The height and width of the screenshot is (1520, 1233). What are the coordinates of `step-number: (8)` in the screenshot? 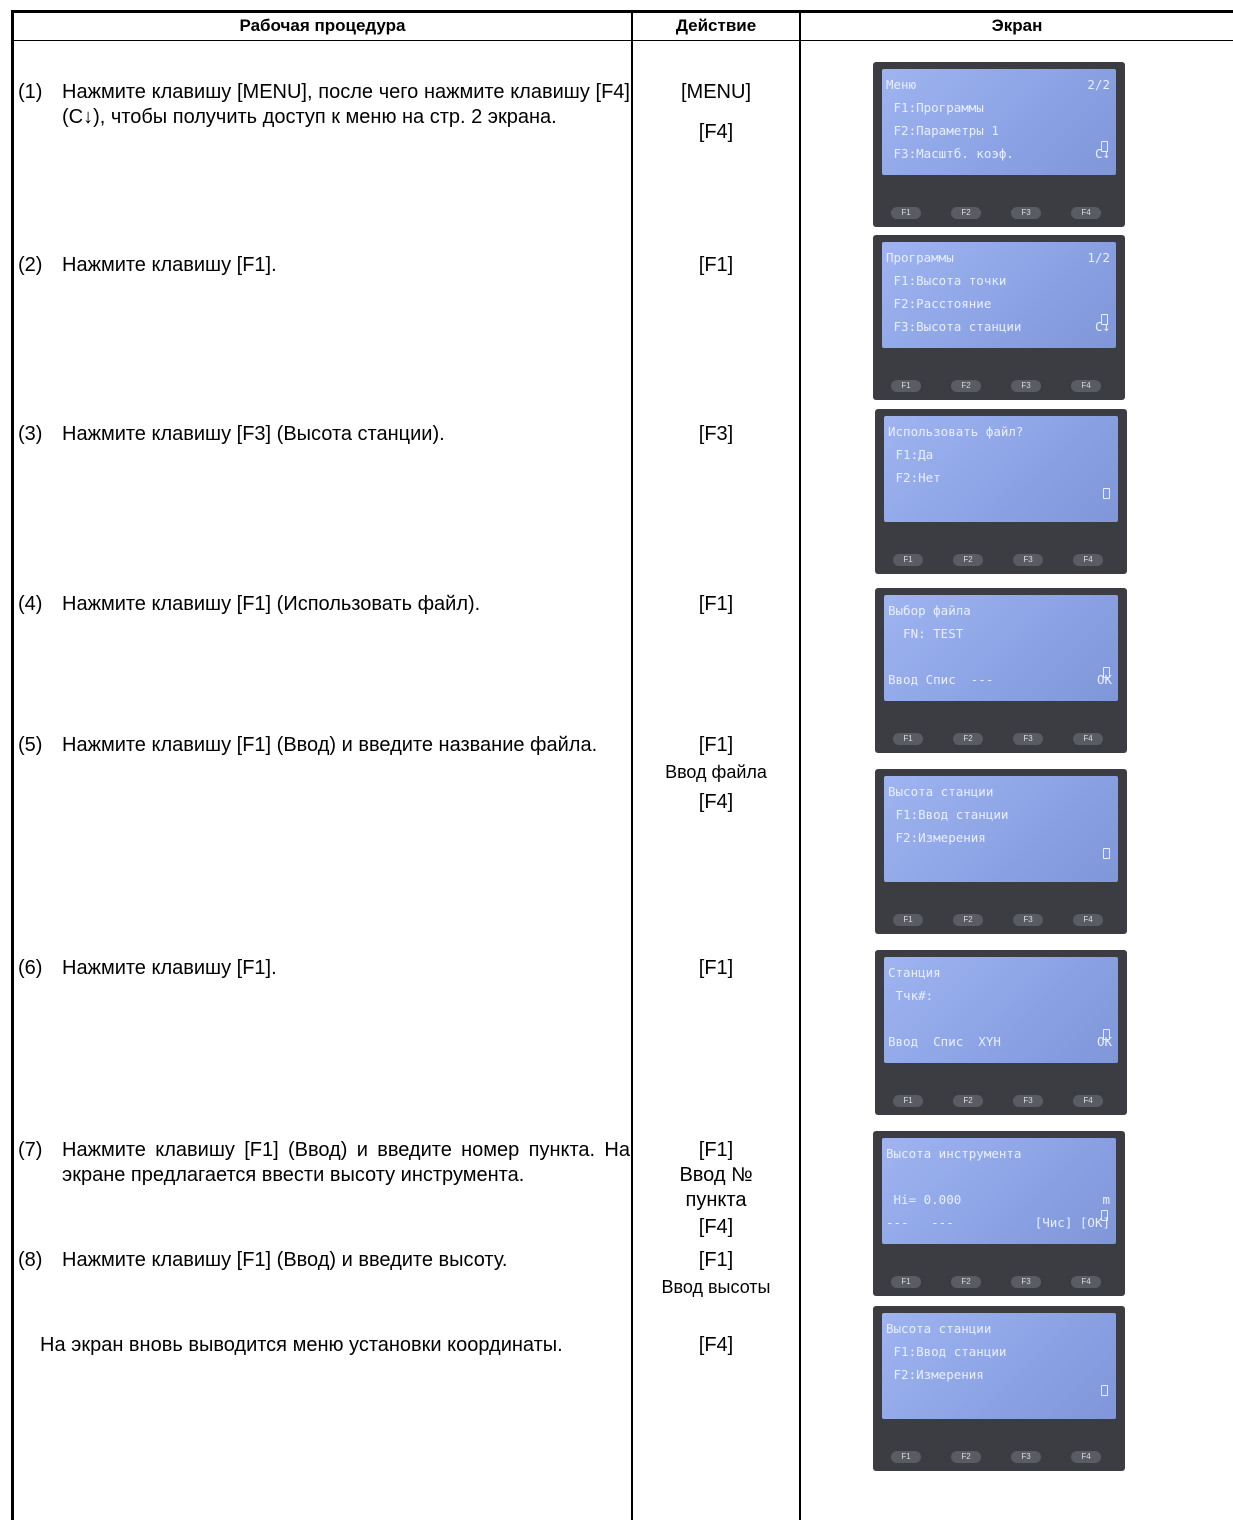 It's located at (30, 1260).